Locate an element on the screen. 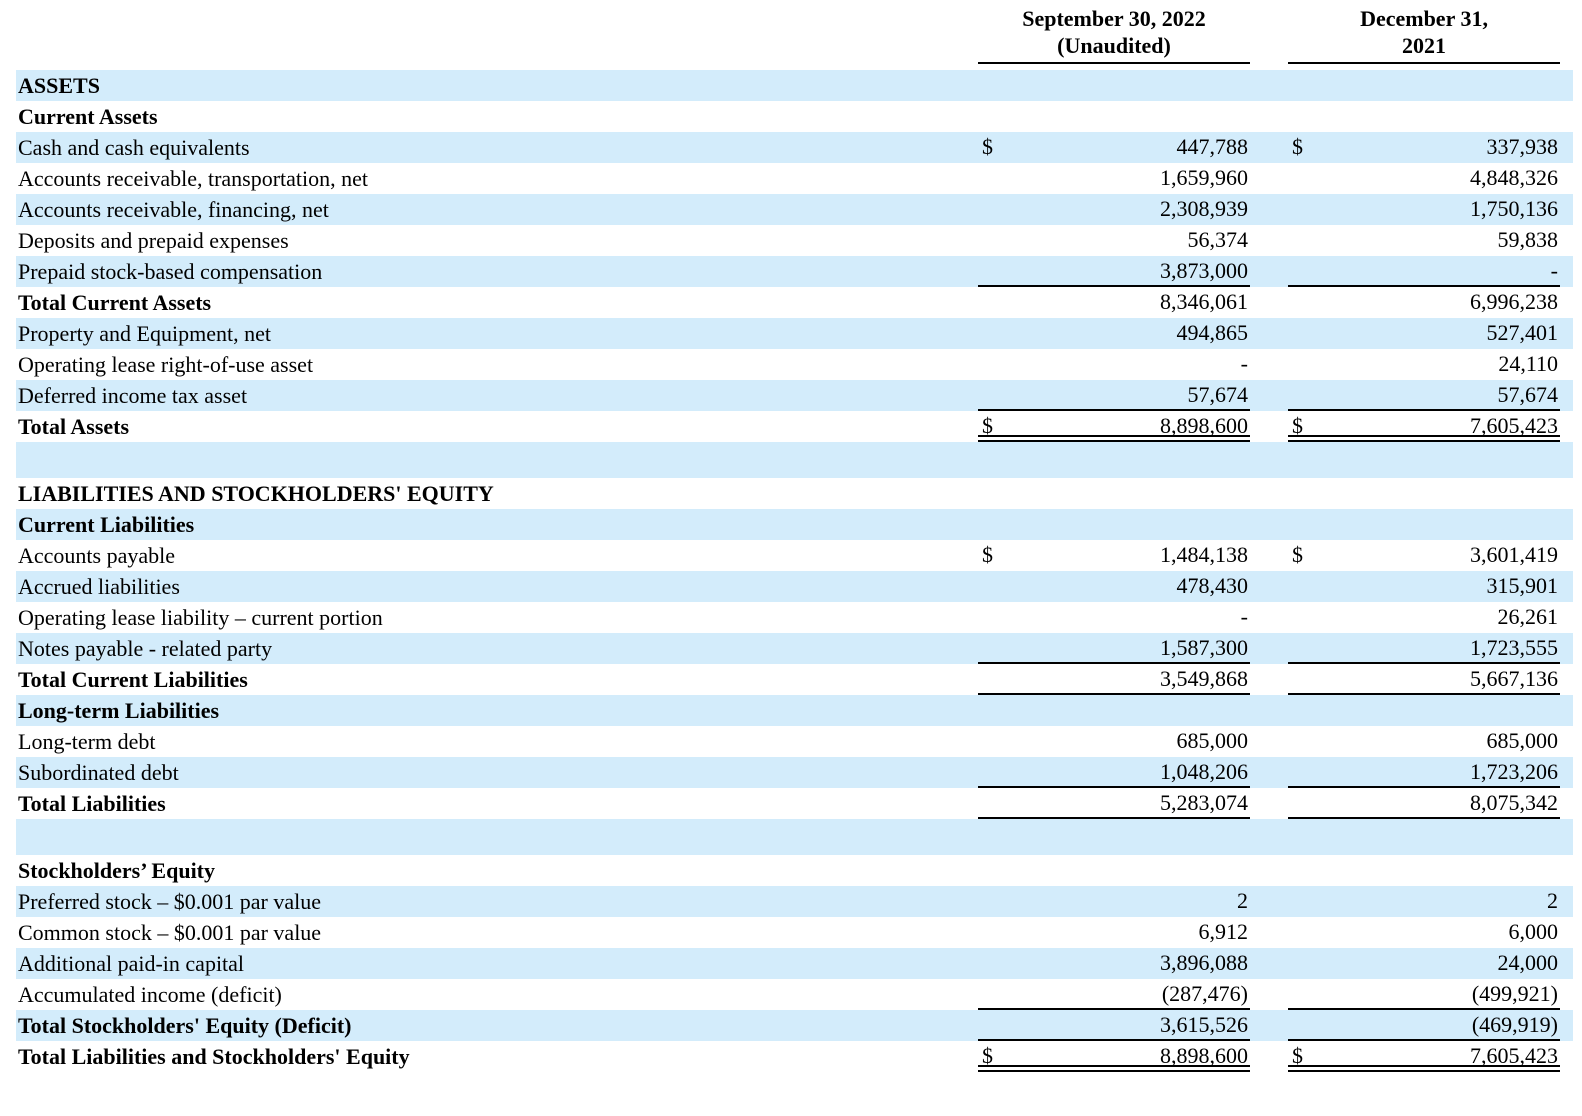 This screenshot has height=1116, width=1582. value-col2: 3,601,419 is located at coordinates (1514, 554).